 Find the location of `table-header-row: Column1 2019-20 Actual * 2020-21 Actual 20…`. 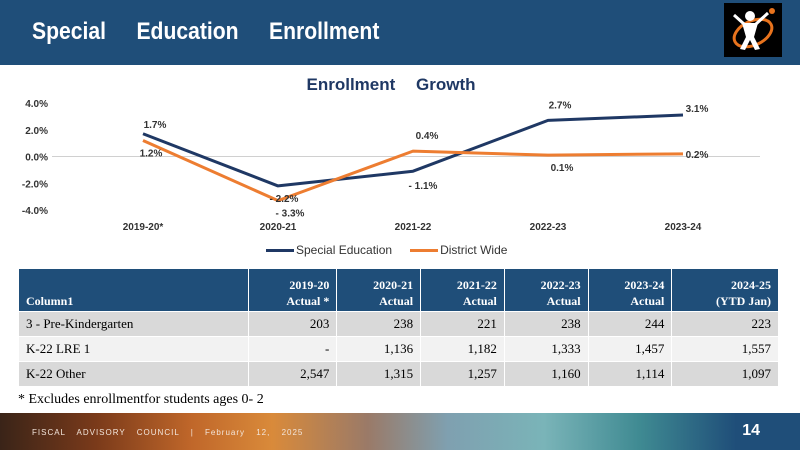

table-header-row: Column1 2019-20 Actual * 2020-21 Actual 20… is located at coordinates (398, 290).